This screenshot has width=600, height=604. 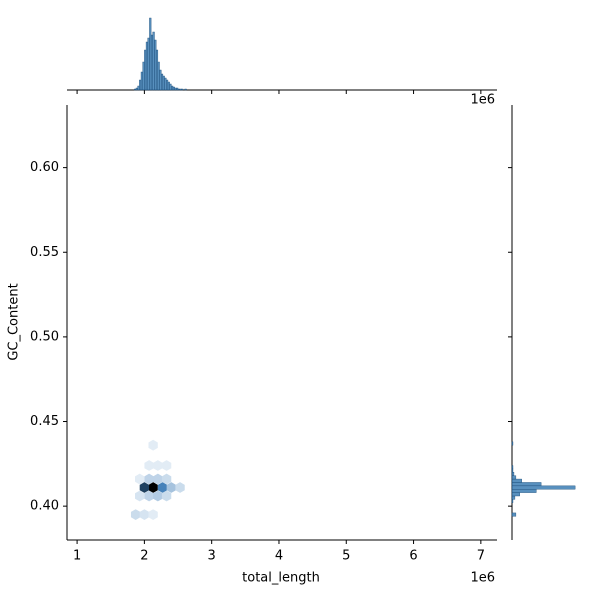 I want to click on x-axis-label: total_length, so click(x=281, y=578).